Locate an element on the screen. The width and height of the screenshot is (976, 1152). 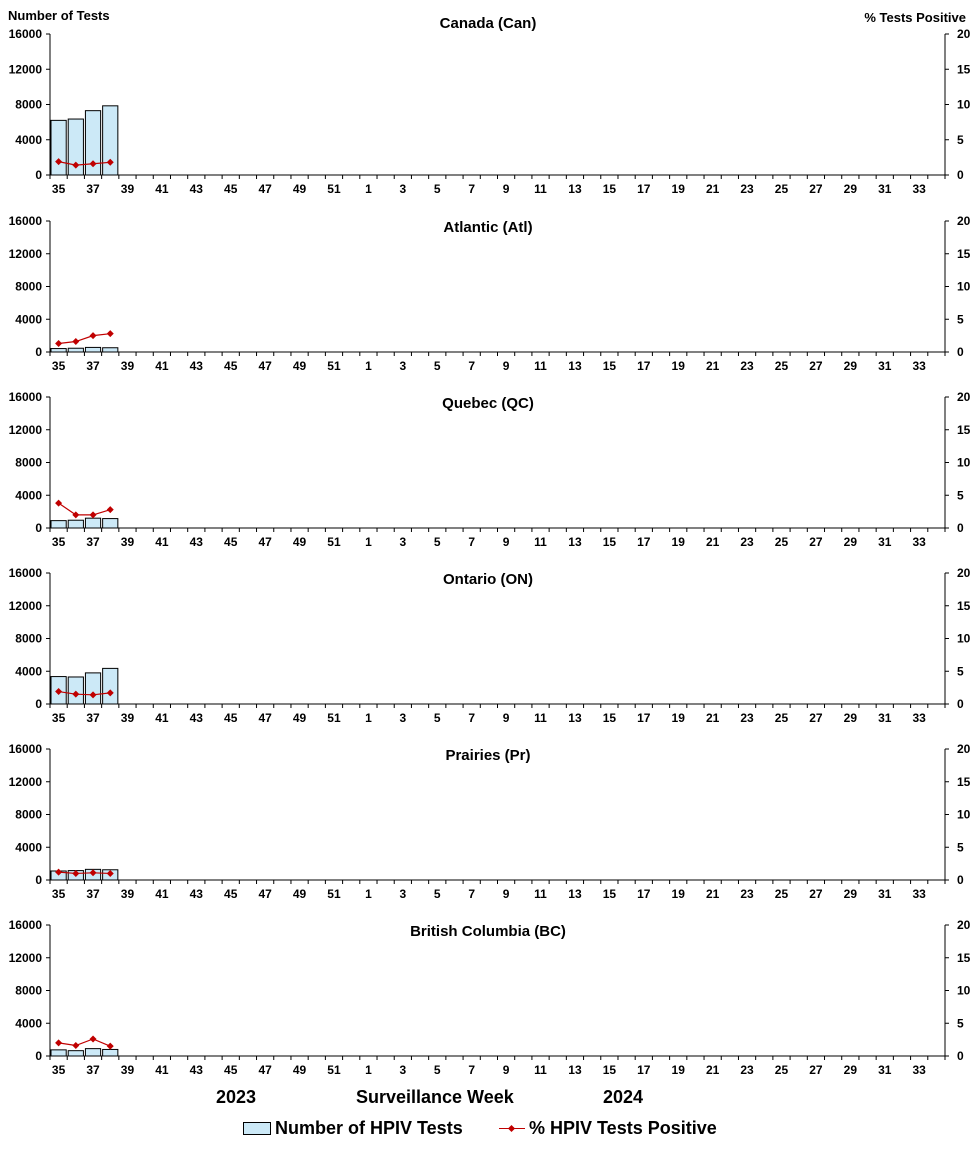
legend-bars-label: Number of HPIV Tests is located at coordinates (369, 1128).